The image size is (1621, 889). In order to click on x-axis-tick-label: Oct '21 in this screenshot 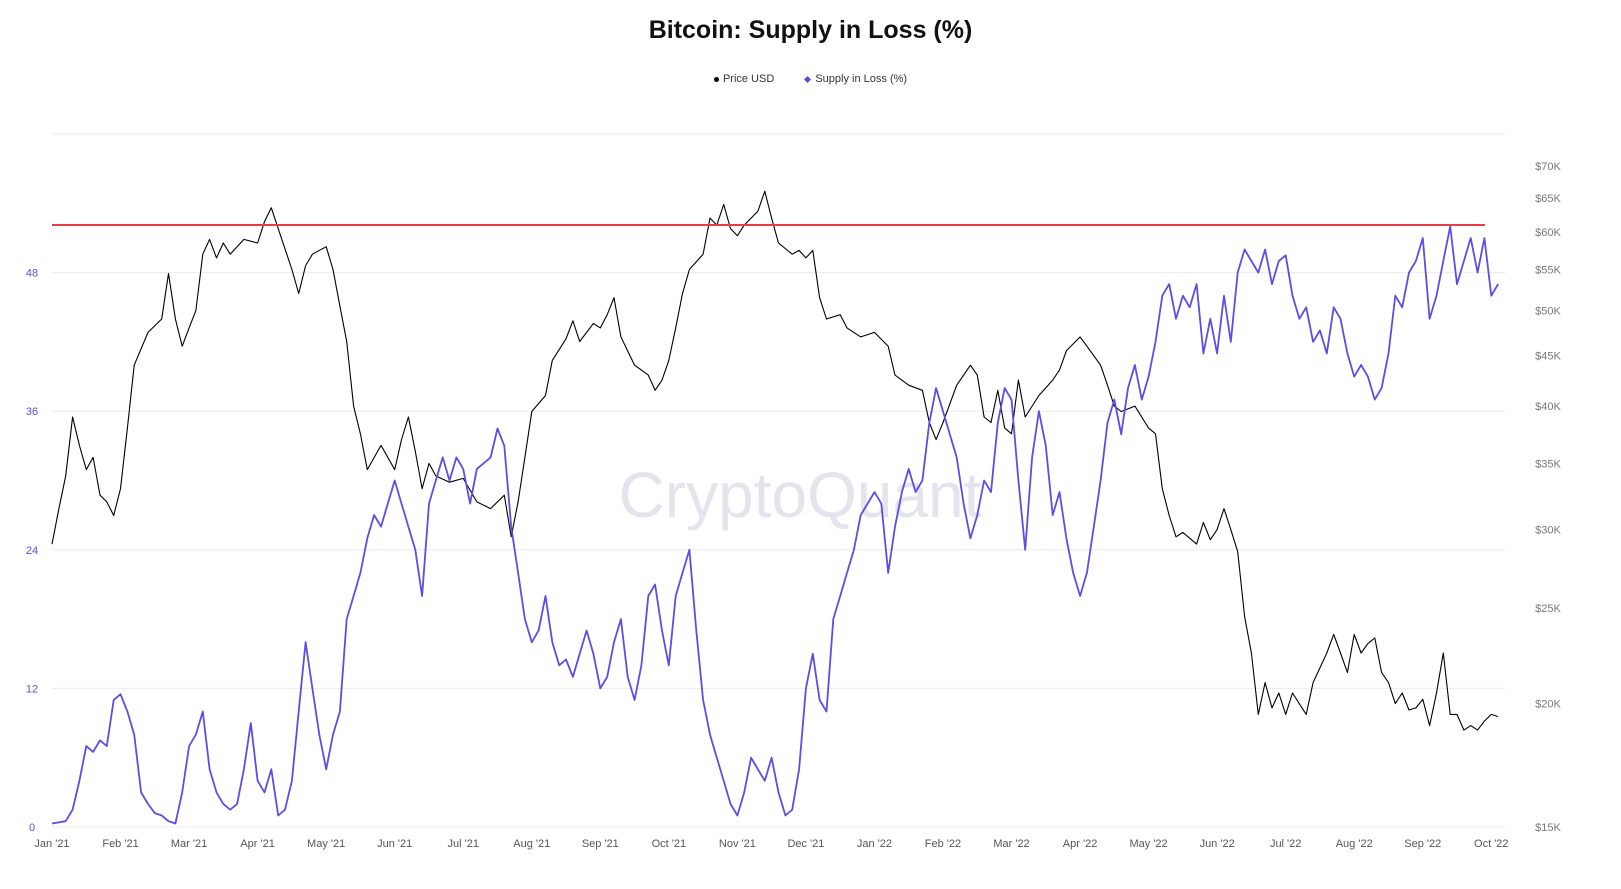, I will do `click(669, 844)`.